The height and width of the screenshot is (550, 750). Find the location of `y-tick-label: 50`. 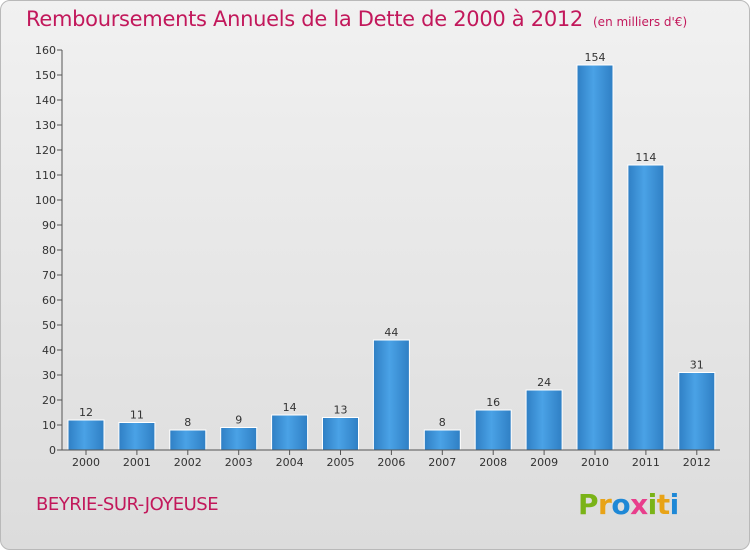

y-tick-label: 50 is located at coordinates (49, 325).